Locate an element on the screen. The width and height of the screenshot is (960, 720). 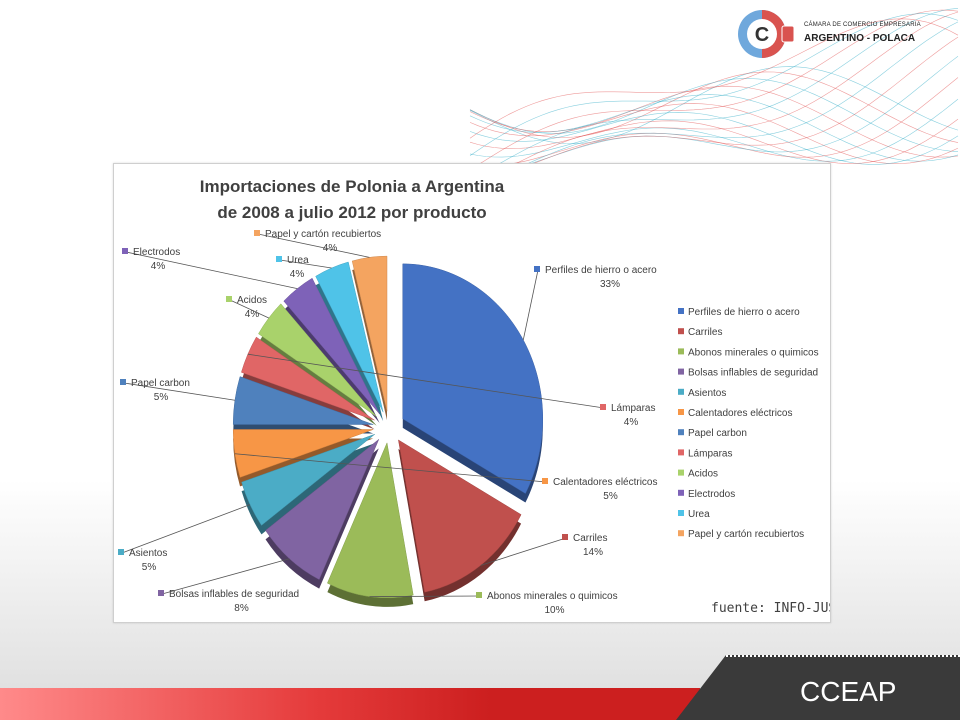
callout-percent: 14% is located at coordinates (593, 552).